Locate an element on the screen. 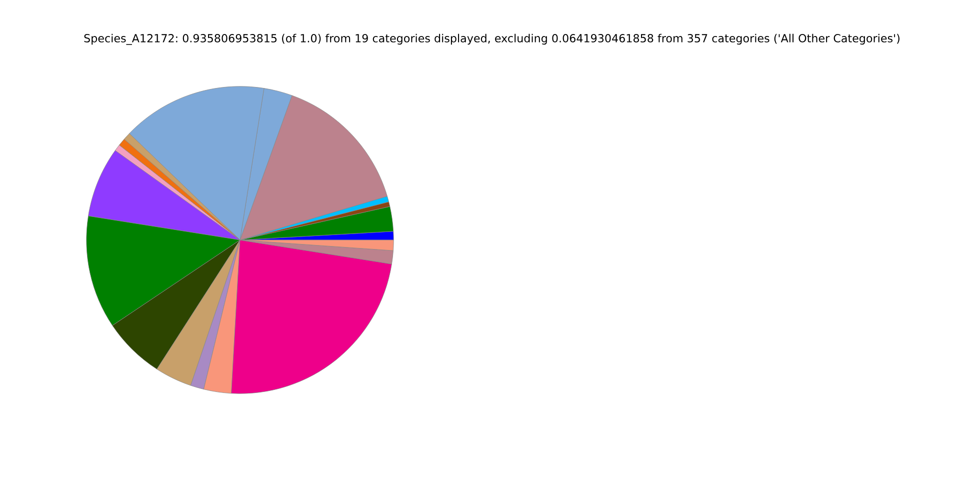  text: Species_A12172: 0.935806953815 (of 1.0) from 19 categories displayed, excluding 0.0641930461858 from 357 categories ('All Other Categories') is located at coordinates (492, 39).